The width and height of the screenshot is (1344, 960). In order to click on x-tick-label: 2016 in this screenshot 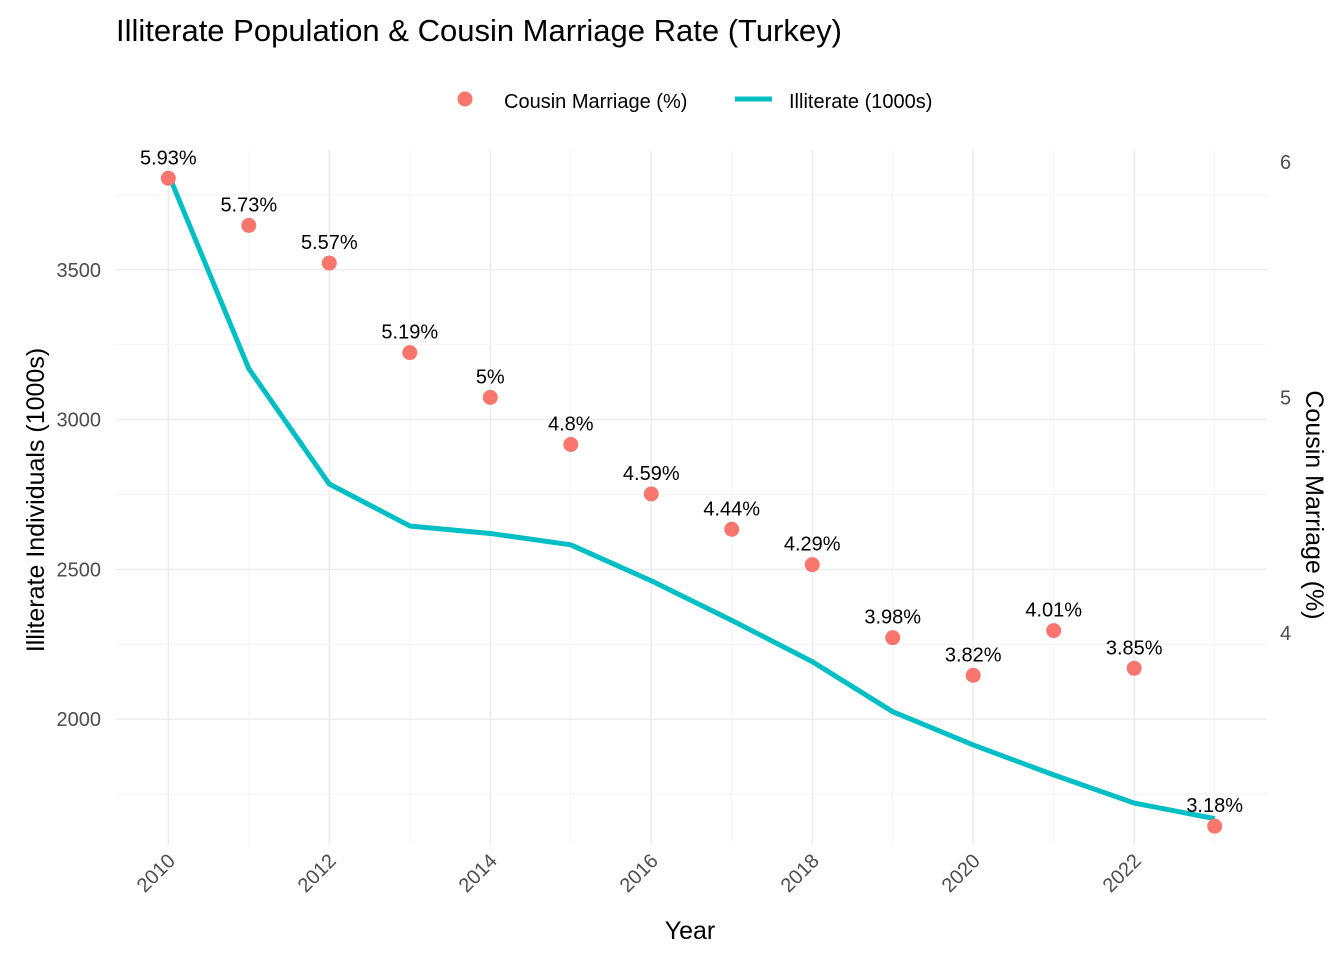, I will do `click(639, 873)`.